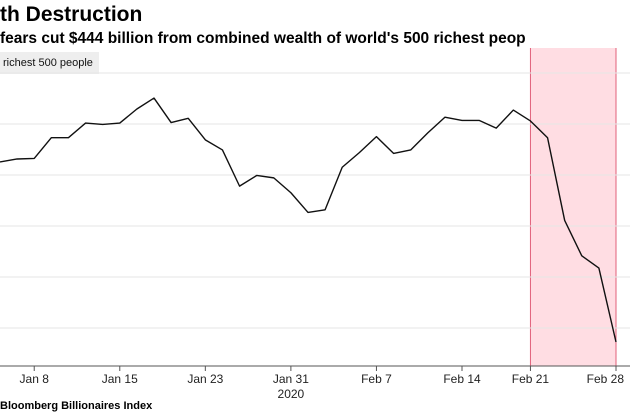  Describe the element at coordinates (291, 393) in the screenshot. I see `x-year-label: 2020` at that location.